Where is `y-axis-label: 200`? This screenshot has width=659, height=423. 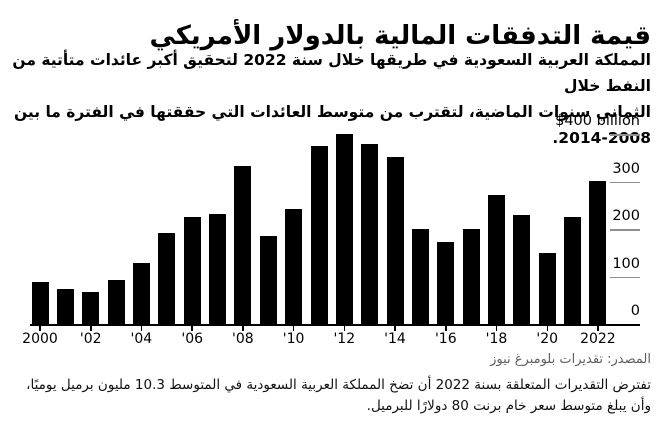 y-axis-label: 200 is located at coordinates (626, 216).